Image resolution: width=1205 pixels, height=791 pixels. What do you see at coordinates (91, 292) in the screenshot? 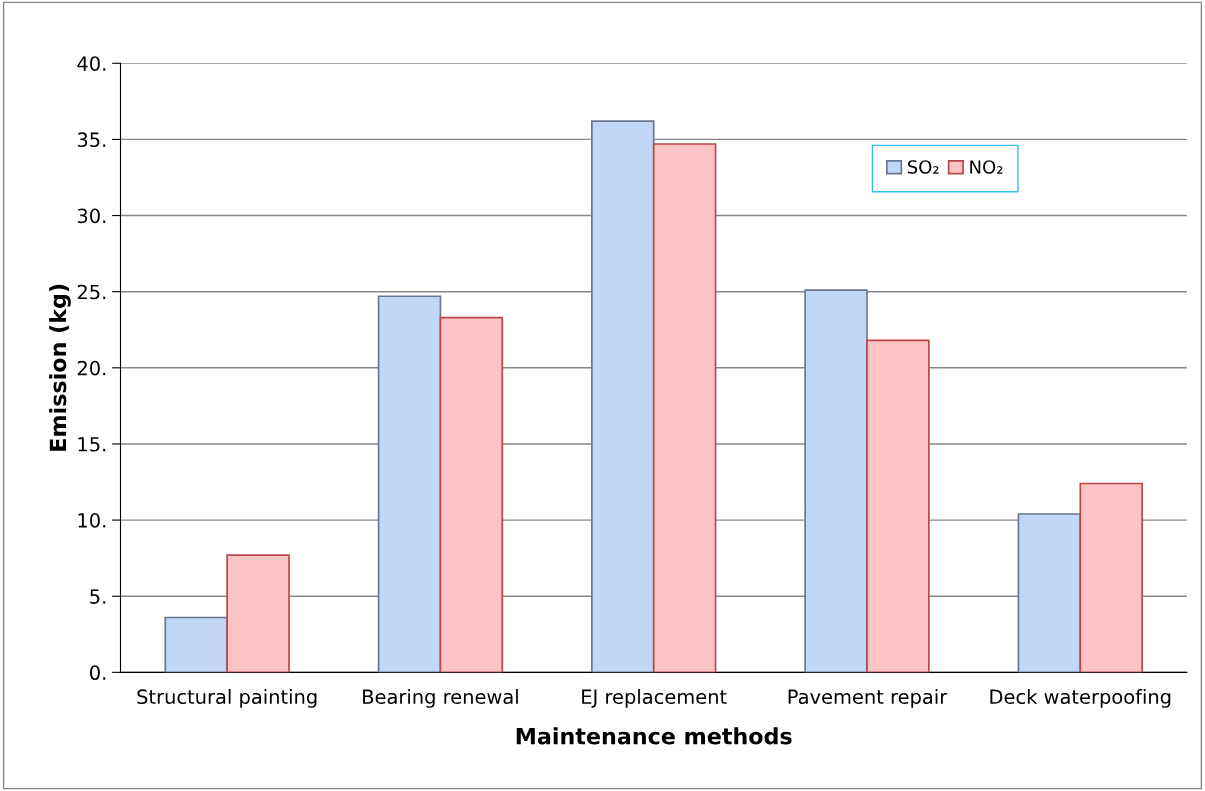
I see `y-tick-label: 25.` at bounding box center [91, 292].